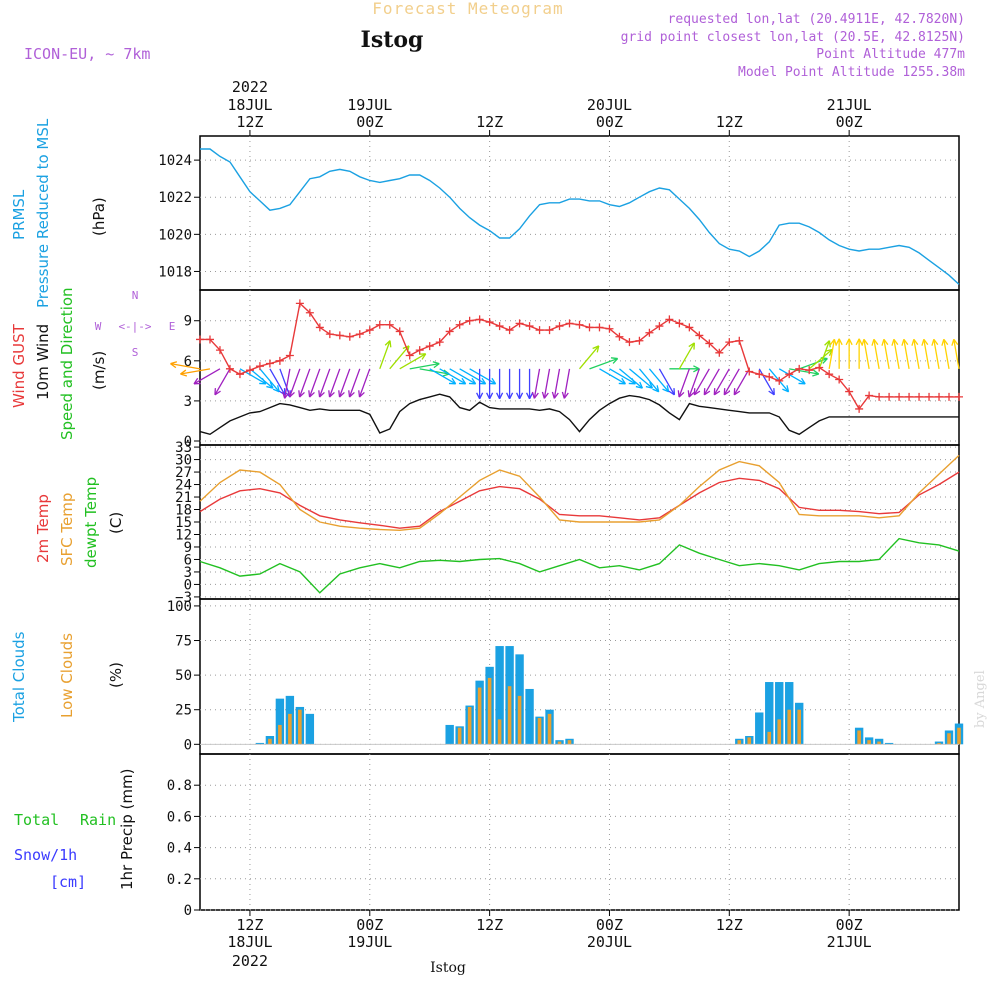 The image size is (1000, 1000). What do you see at coordinates (188, 322) in the screenshot?
I see `y-tick-label: 9` at bounding box center [188, 322].